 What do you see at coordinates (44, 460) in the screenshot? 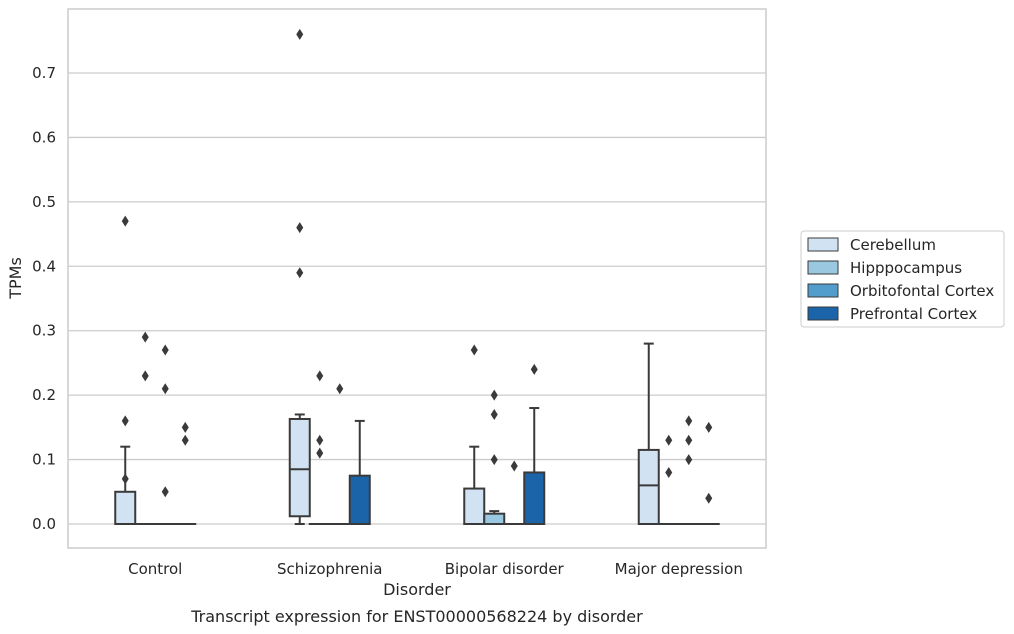
I see `y-tick-label: 0.1` at bounding box center [44, 460].